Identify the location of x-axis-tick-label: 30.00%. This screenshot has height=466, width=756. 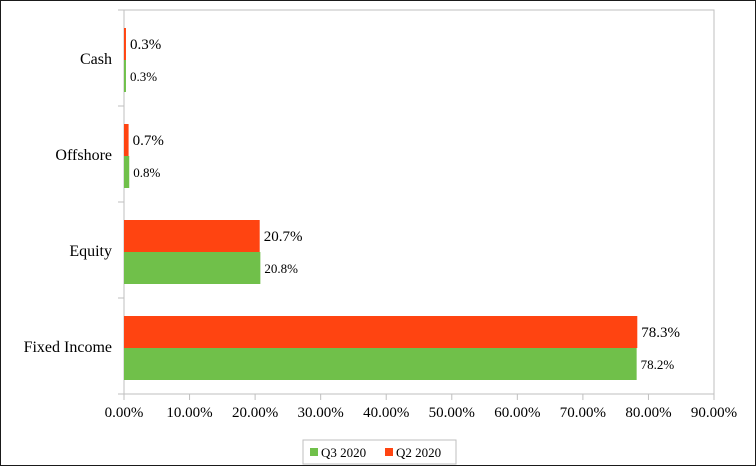
(321, 413).